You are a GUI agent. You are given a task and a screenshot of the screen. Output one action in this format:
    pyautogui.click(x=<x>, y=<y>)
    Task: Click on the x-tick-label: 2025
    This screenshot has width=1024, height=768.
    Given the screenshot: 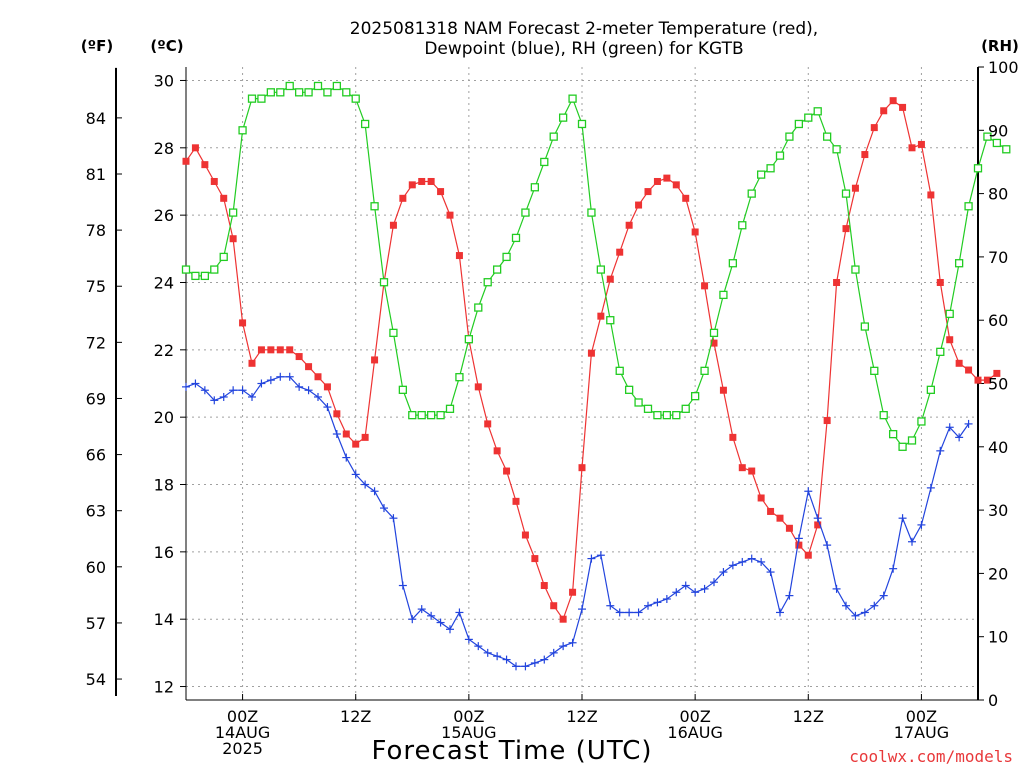 What is the action you would take?
    pyautogui.click(x=242, y=748)
    